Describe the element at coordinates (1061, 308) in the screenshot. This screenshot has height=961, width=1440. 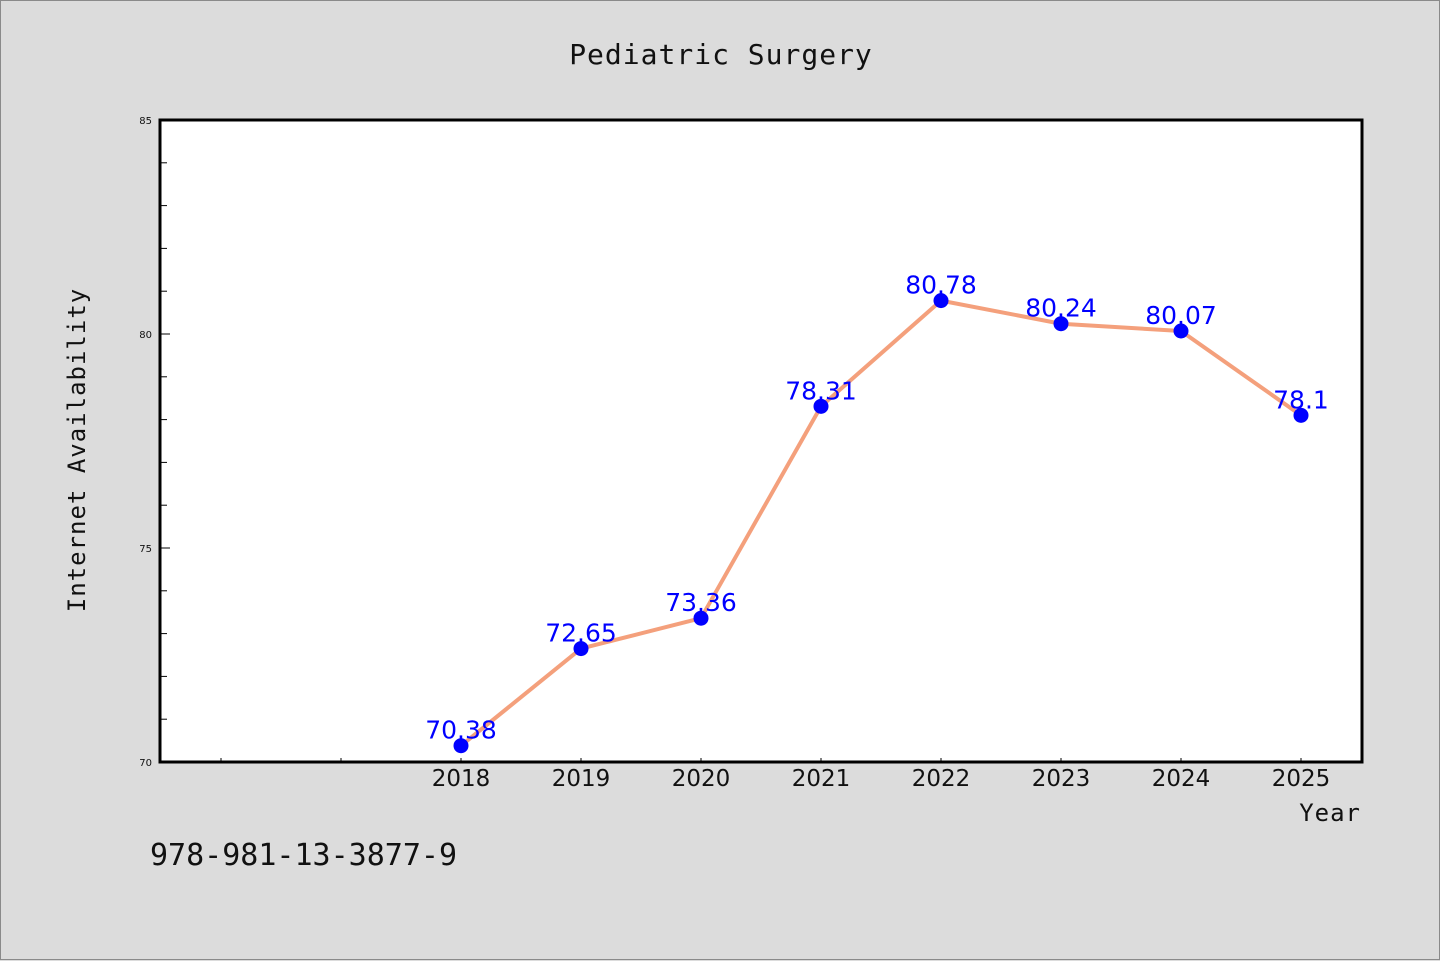
I see `data-label: 80.24` at that location.